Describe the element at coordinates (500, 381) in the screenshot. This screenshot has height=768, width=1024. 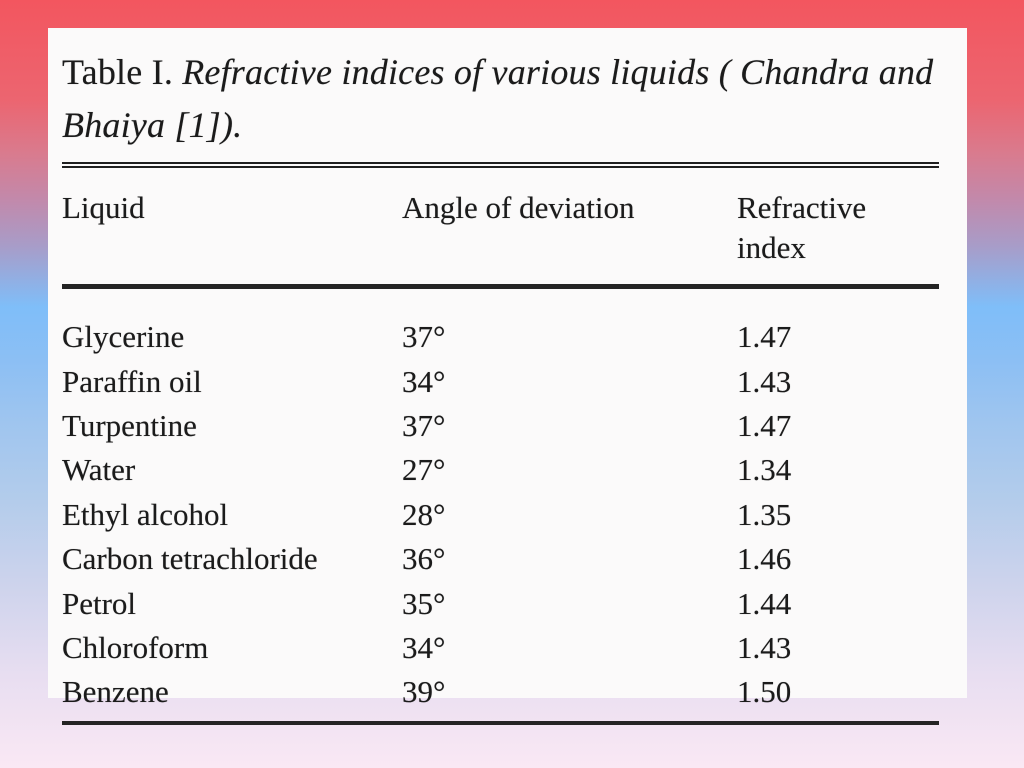
I see `table-row: Paraffin oil 34° 1.43` at that location.